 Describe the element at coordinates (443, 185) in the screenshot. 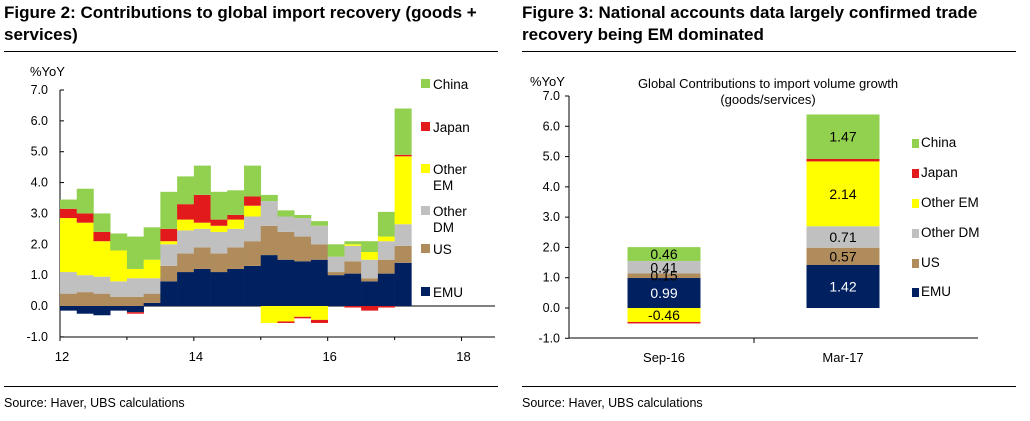

I see `figure-2-legend-label-other-em: EM` at that location.